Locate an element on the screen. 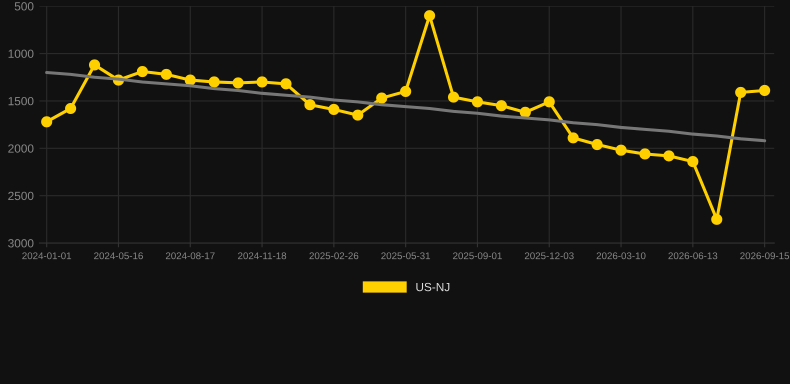  y-tick-label: 3000 is located at coordinates (21, 243).